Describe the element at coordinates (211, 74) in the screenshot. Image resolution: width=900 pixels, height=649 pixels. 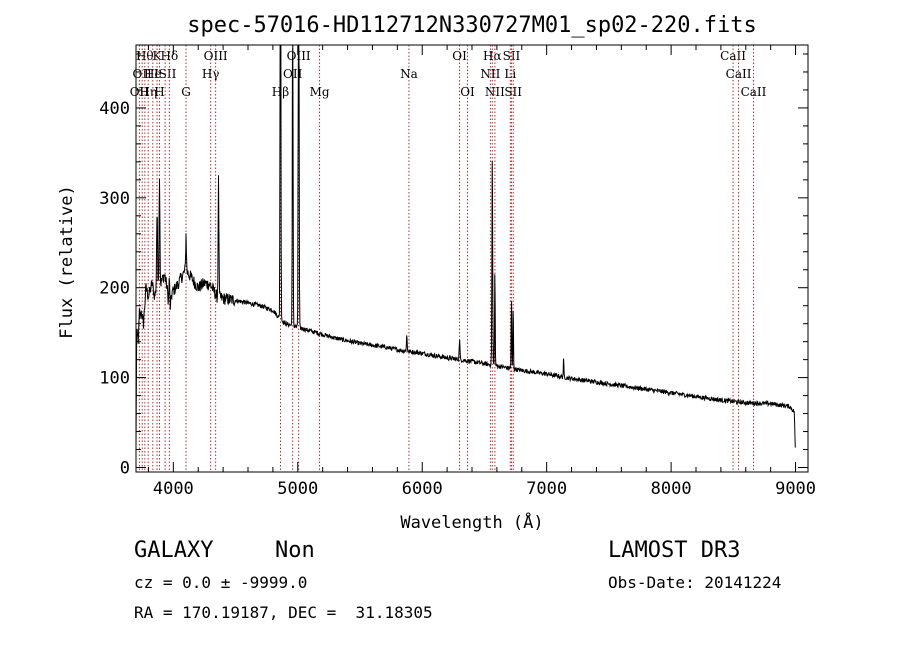
I see `reference-line-label: Hγ` at that location.